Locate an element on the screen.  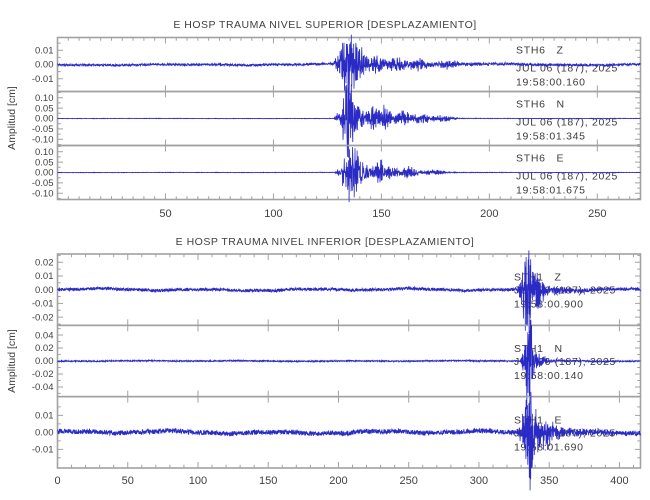
y-tick-label: -0.04 is located at coordinates (43, 387).